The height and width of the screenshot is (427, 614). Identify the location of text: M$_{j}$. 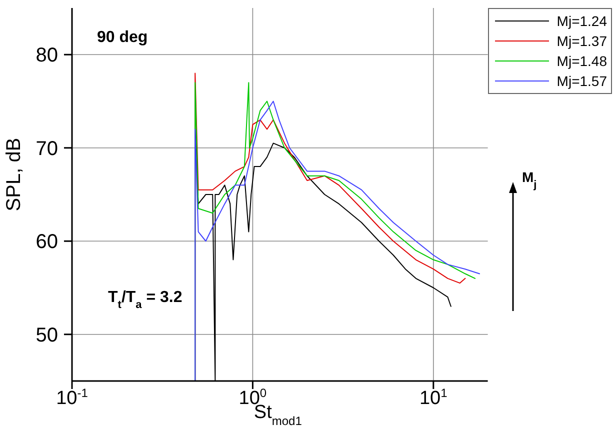
(529, 180).